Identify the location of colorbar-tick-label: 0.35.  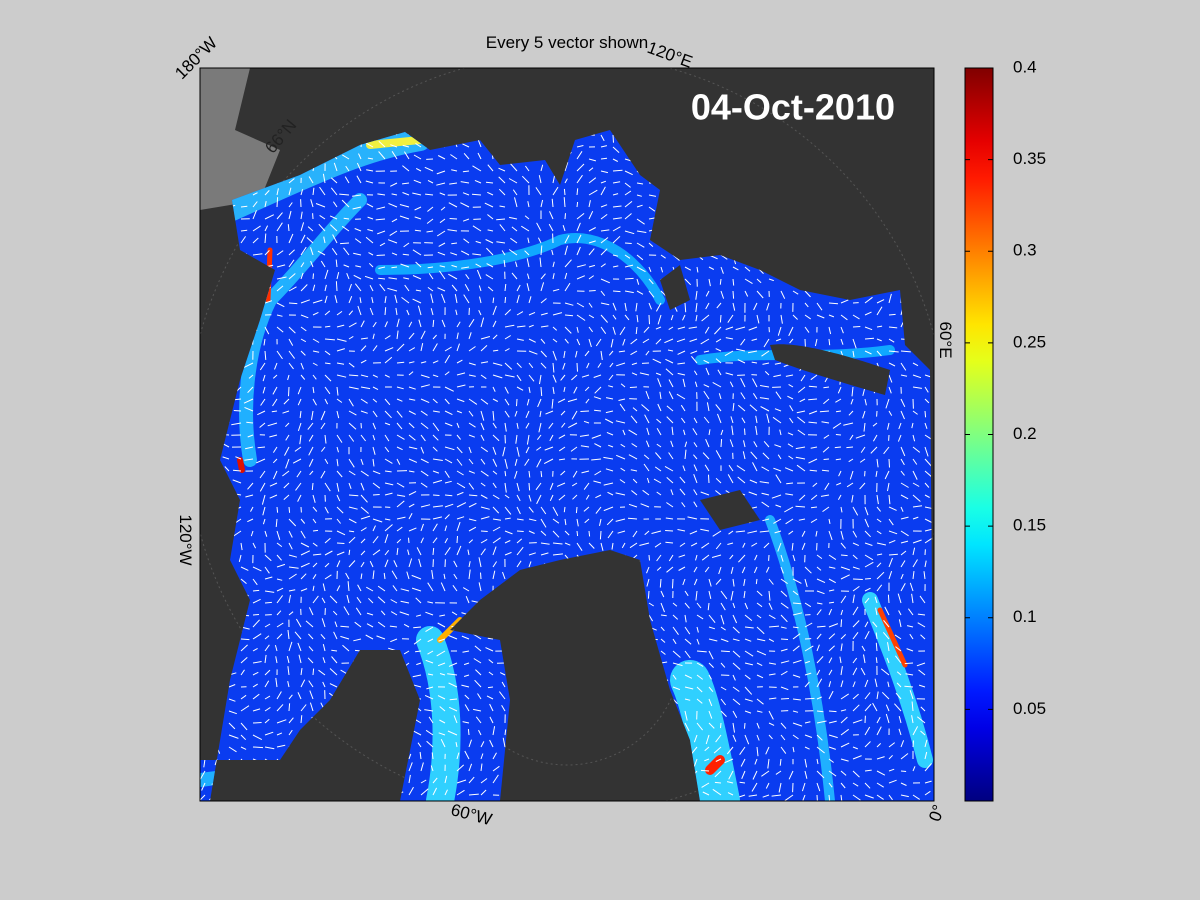
(1029, 158).